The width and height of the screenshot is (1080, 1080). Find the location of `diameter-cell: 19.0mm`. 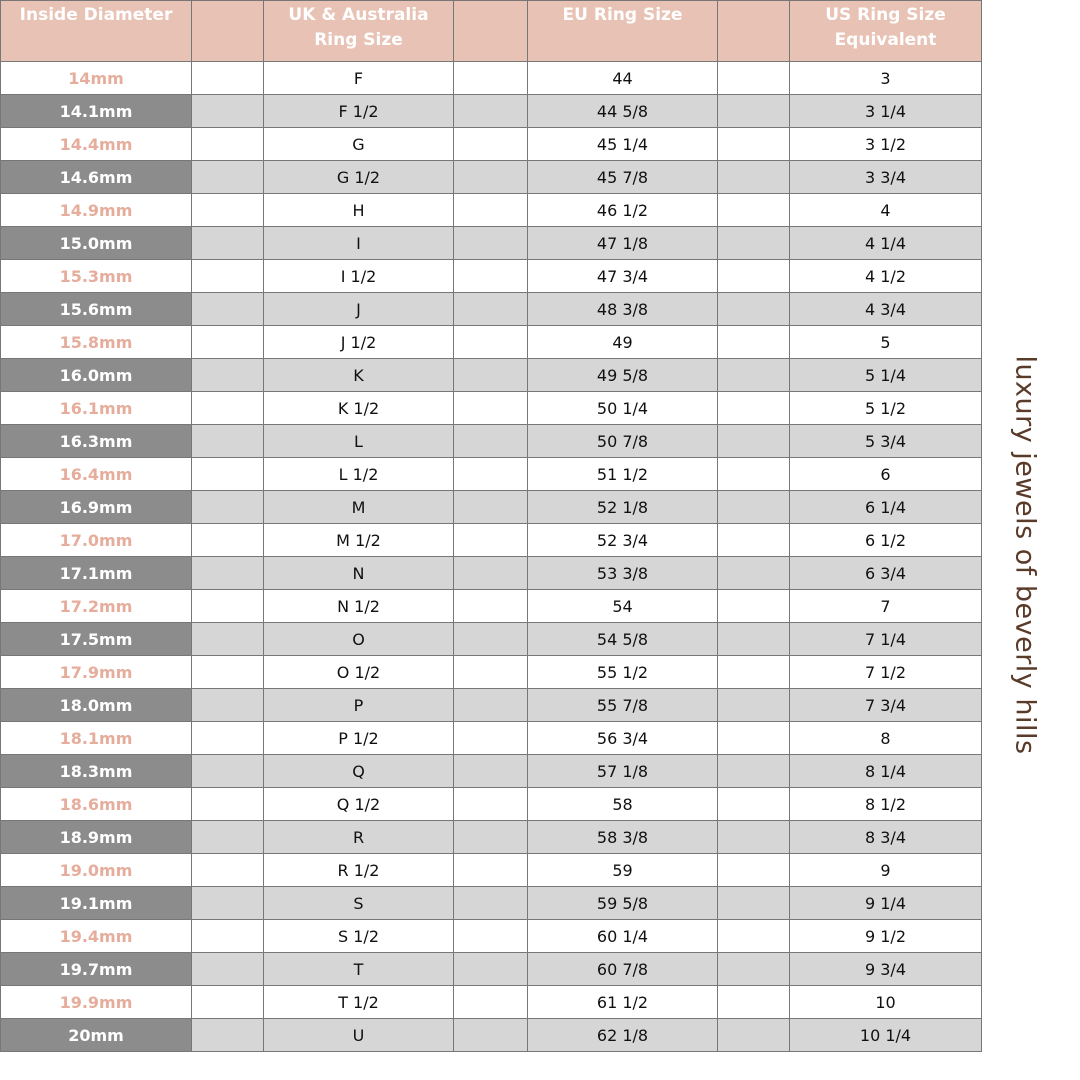

diameter-cell: 19.0mm is located at coordinates (96, 870).